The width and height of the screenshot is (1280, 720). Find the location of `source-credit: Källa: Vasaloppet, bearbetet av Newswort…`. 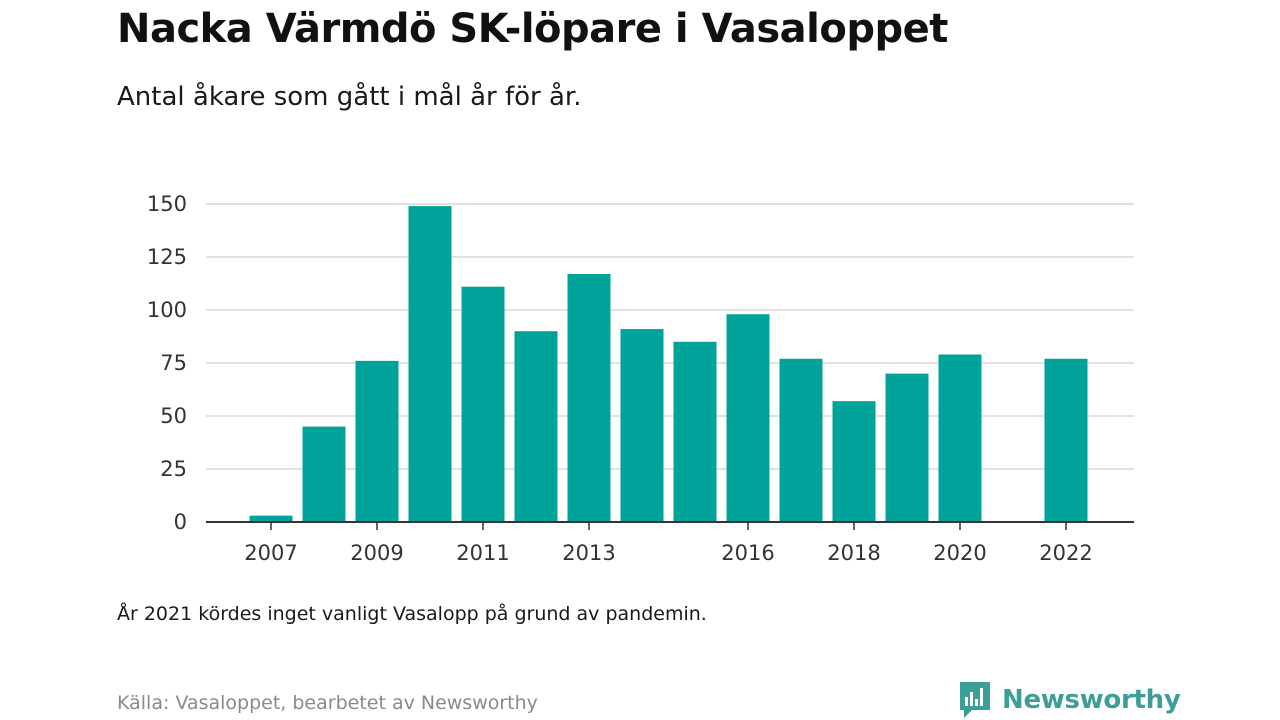

source-credit: Källa: Vasaloppet, bearbetet av Newswort… is located at coordinates (327, 703).